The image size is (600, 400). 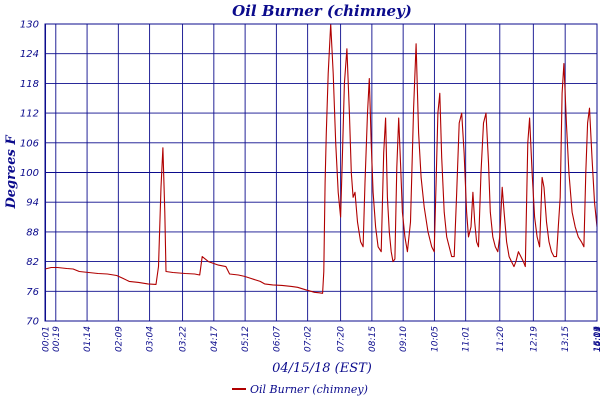 What do you see at coordinates (501, 339) in the screenshot?
I see `x-tick-label: 11:20` at bounding box center [501, 339].